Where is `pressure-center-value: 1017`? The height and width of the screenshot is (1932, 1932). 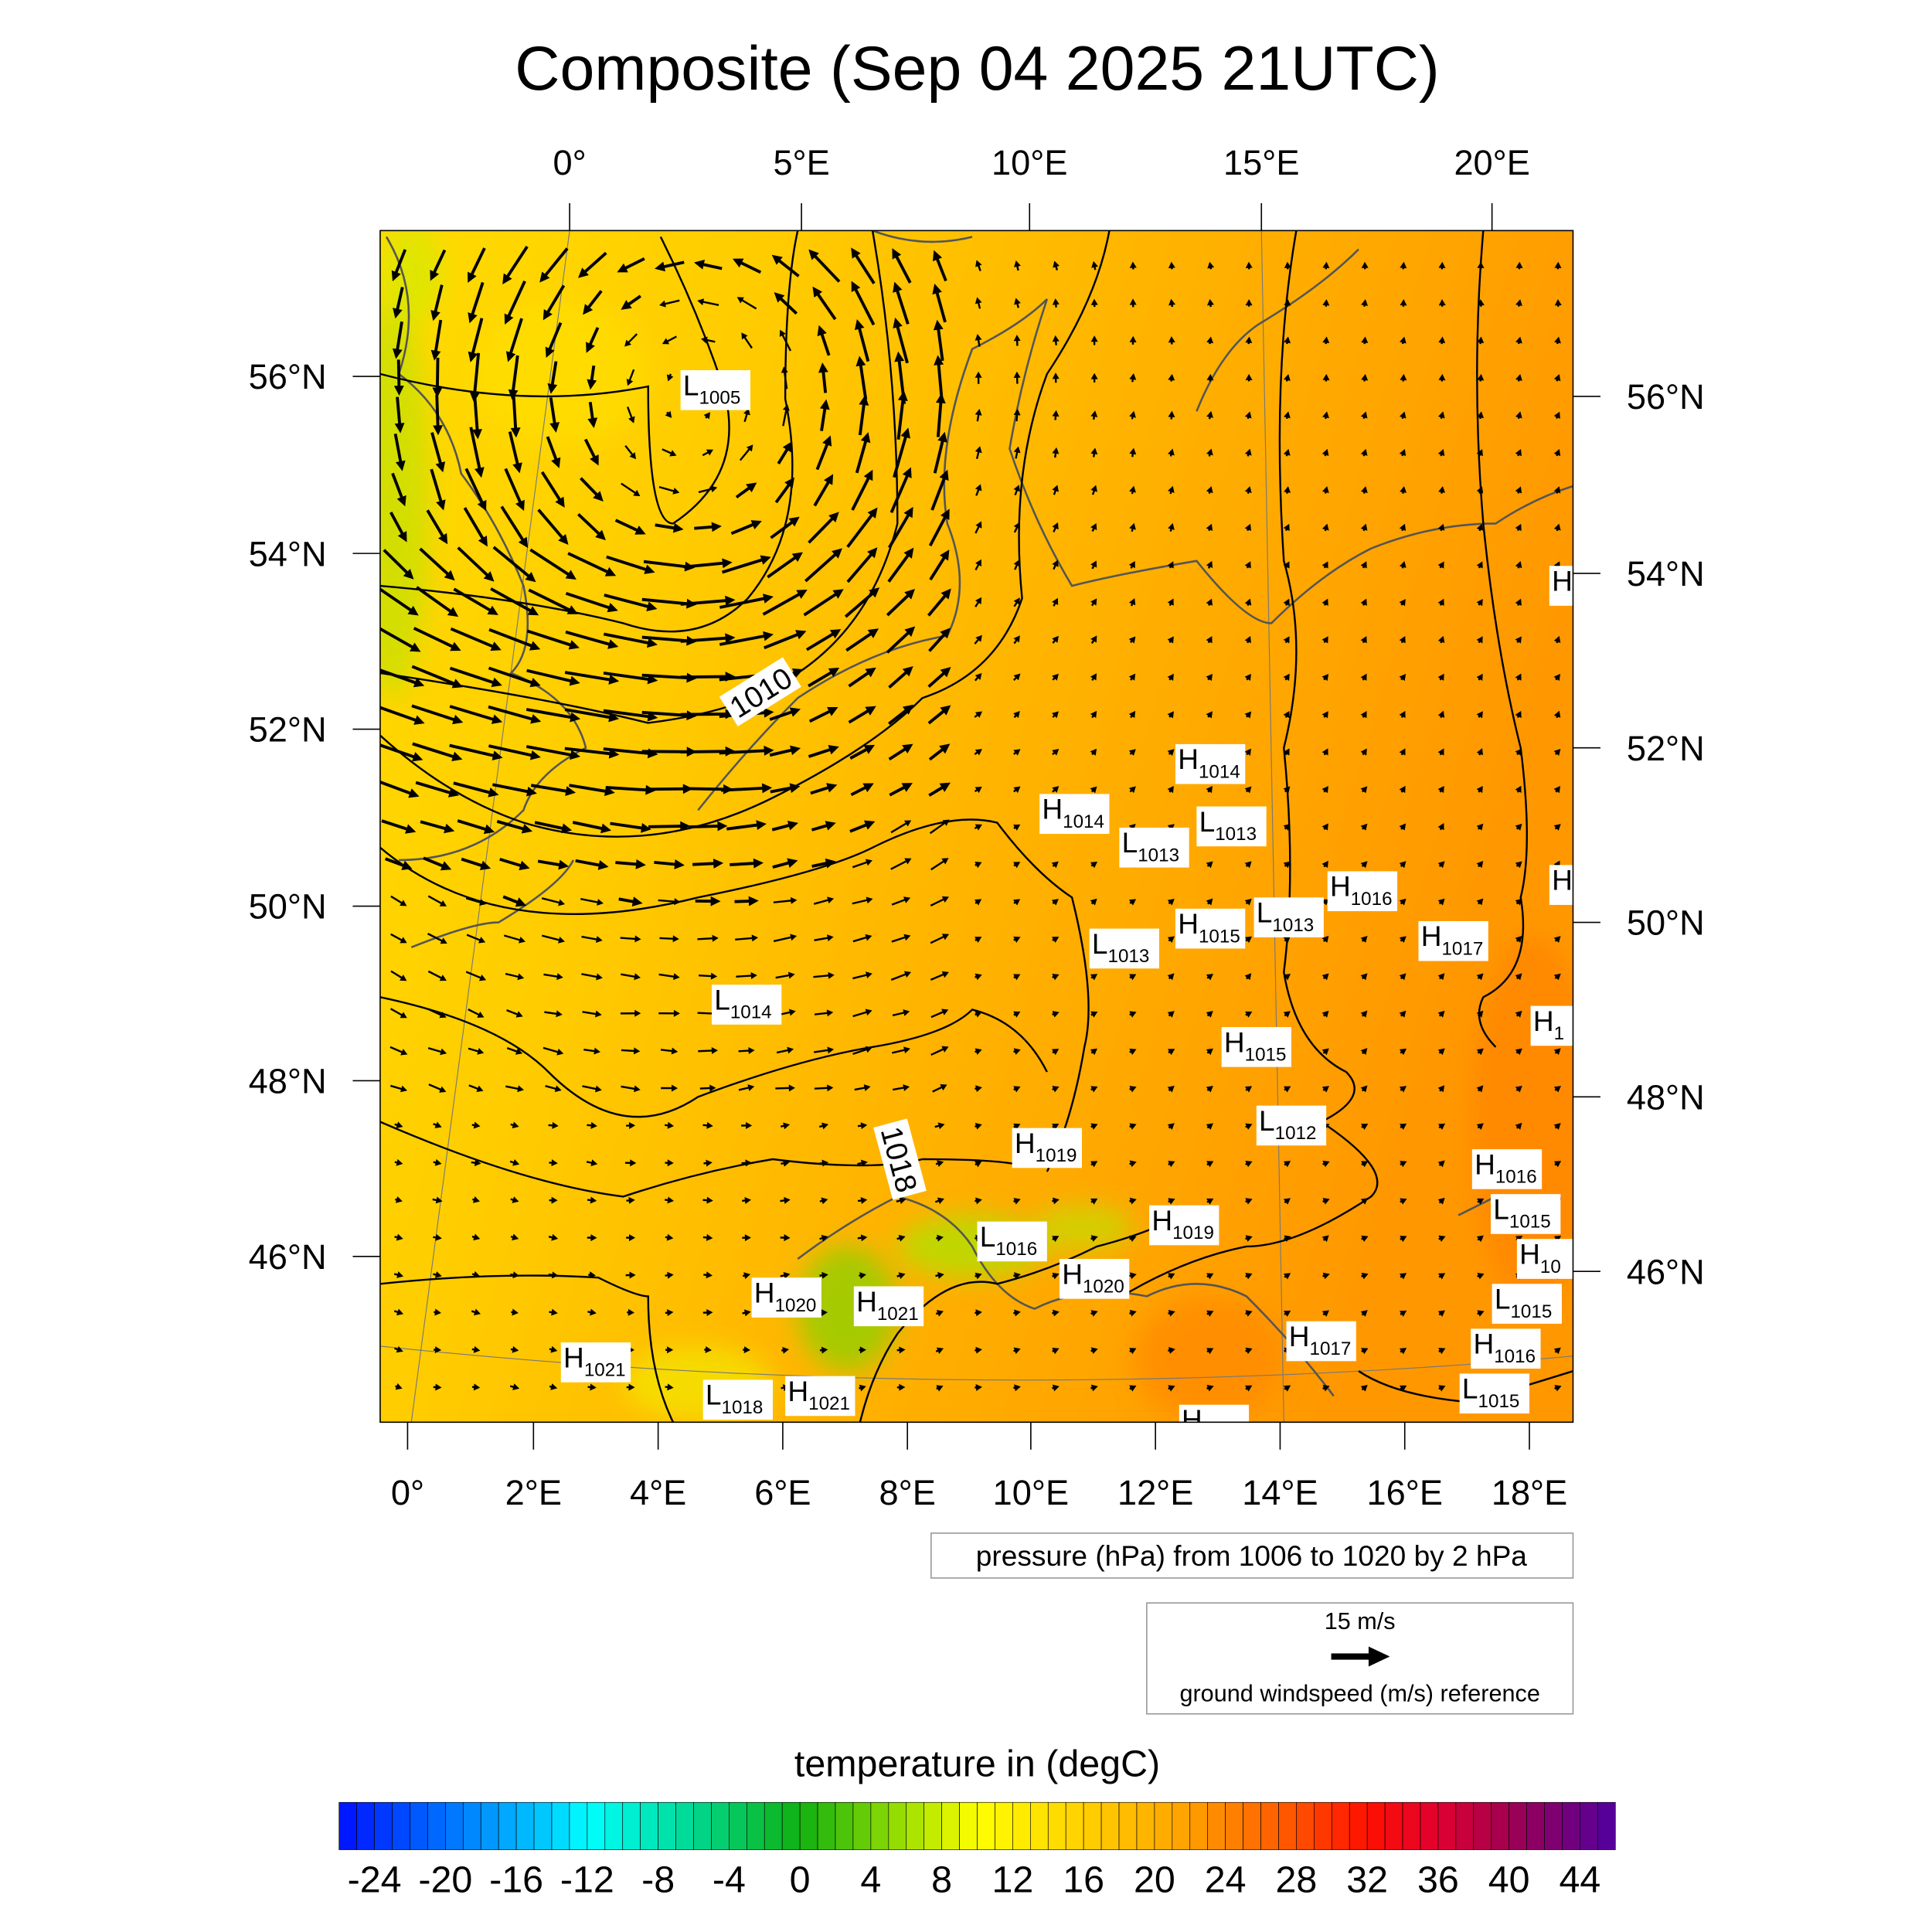 pressure-center-value: 1017 is located at coordinates (1462, 949).